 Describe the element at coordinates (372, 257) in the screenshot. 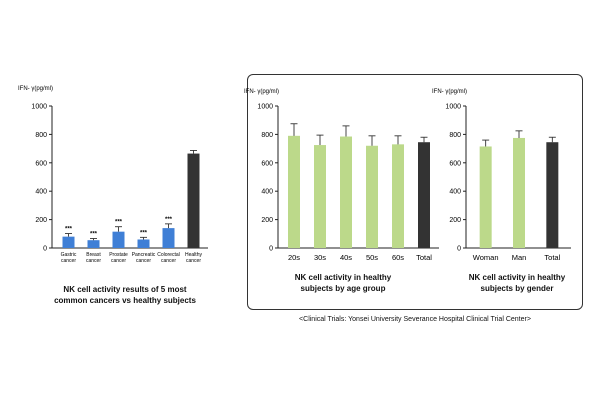

I see `x-tick-label: 50s` at that location.